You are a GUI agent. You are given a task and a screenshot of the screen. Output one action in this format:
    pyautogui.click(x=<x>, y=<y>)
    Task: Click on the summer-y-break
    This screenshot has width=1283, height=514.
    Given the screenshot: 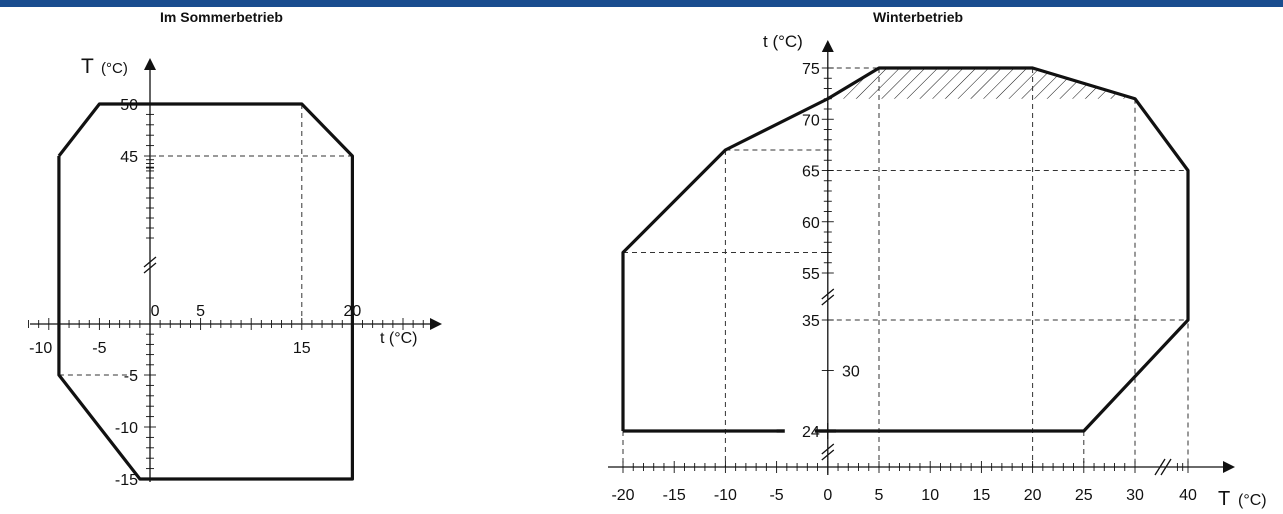 What is the action you would take?
    pyautogui.click(x=150, y=265)
    